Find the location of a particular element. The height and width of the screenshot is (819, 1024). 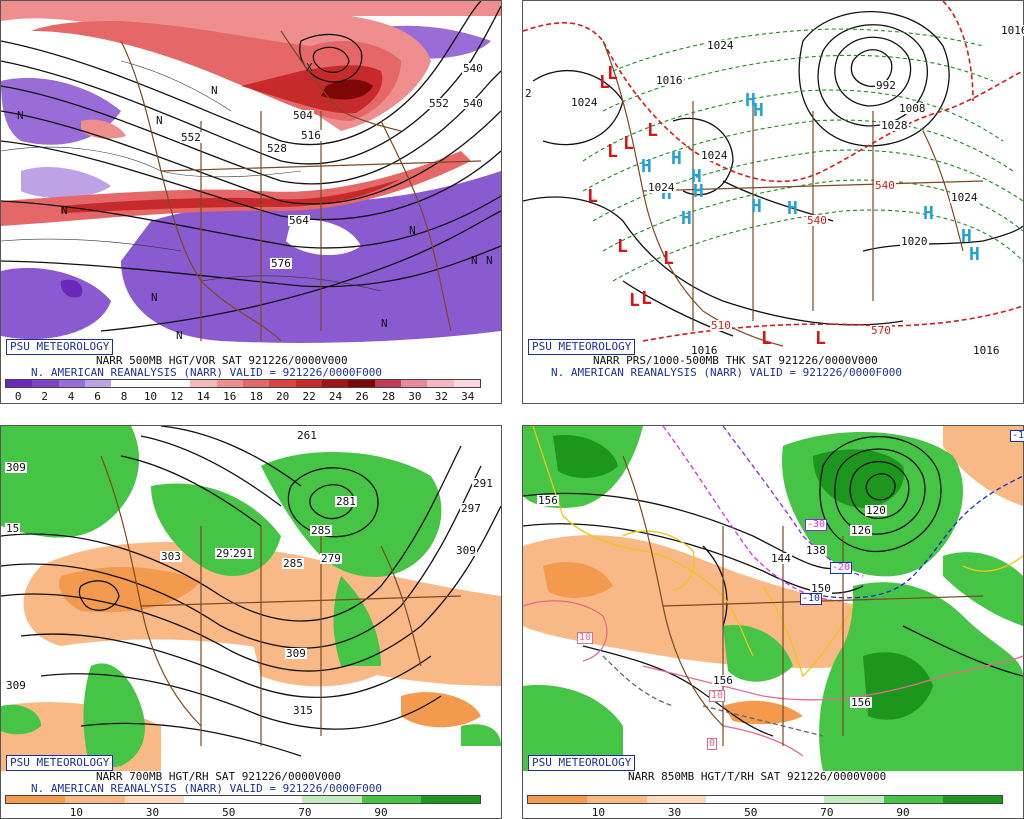

map-label: 281 is located at coordinates (346, 501).